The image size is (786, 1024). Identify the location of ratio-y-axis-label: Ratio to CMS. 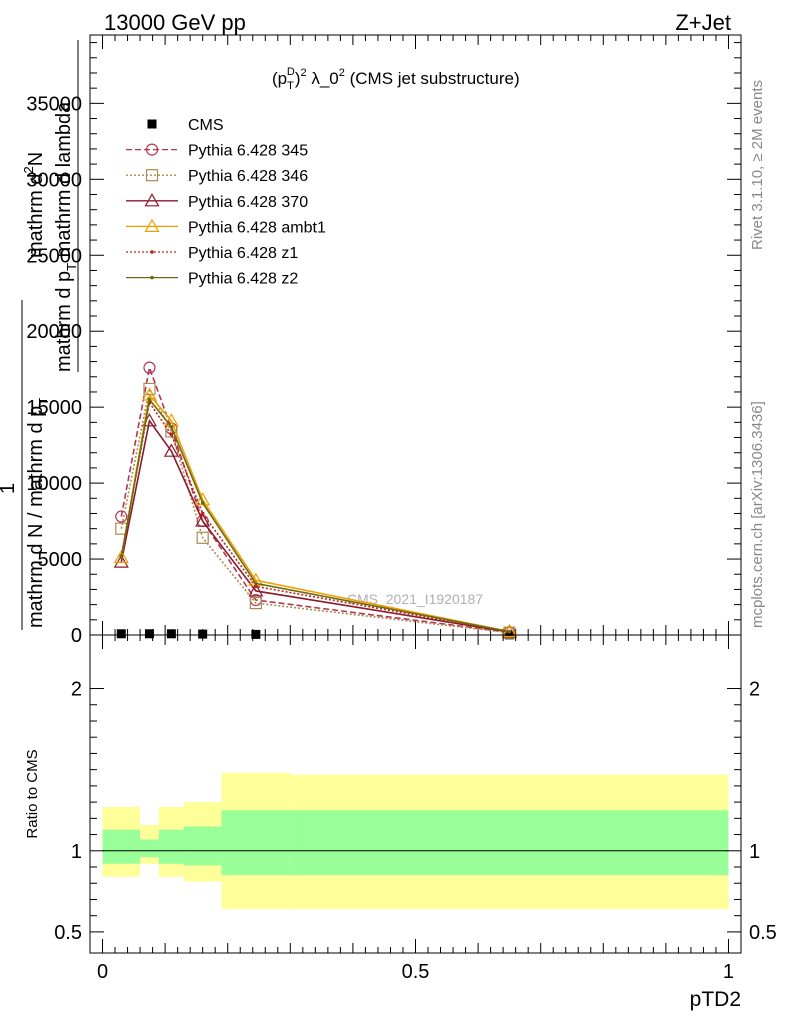
(32, 793).